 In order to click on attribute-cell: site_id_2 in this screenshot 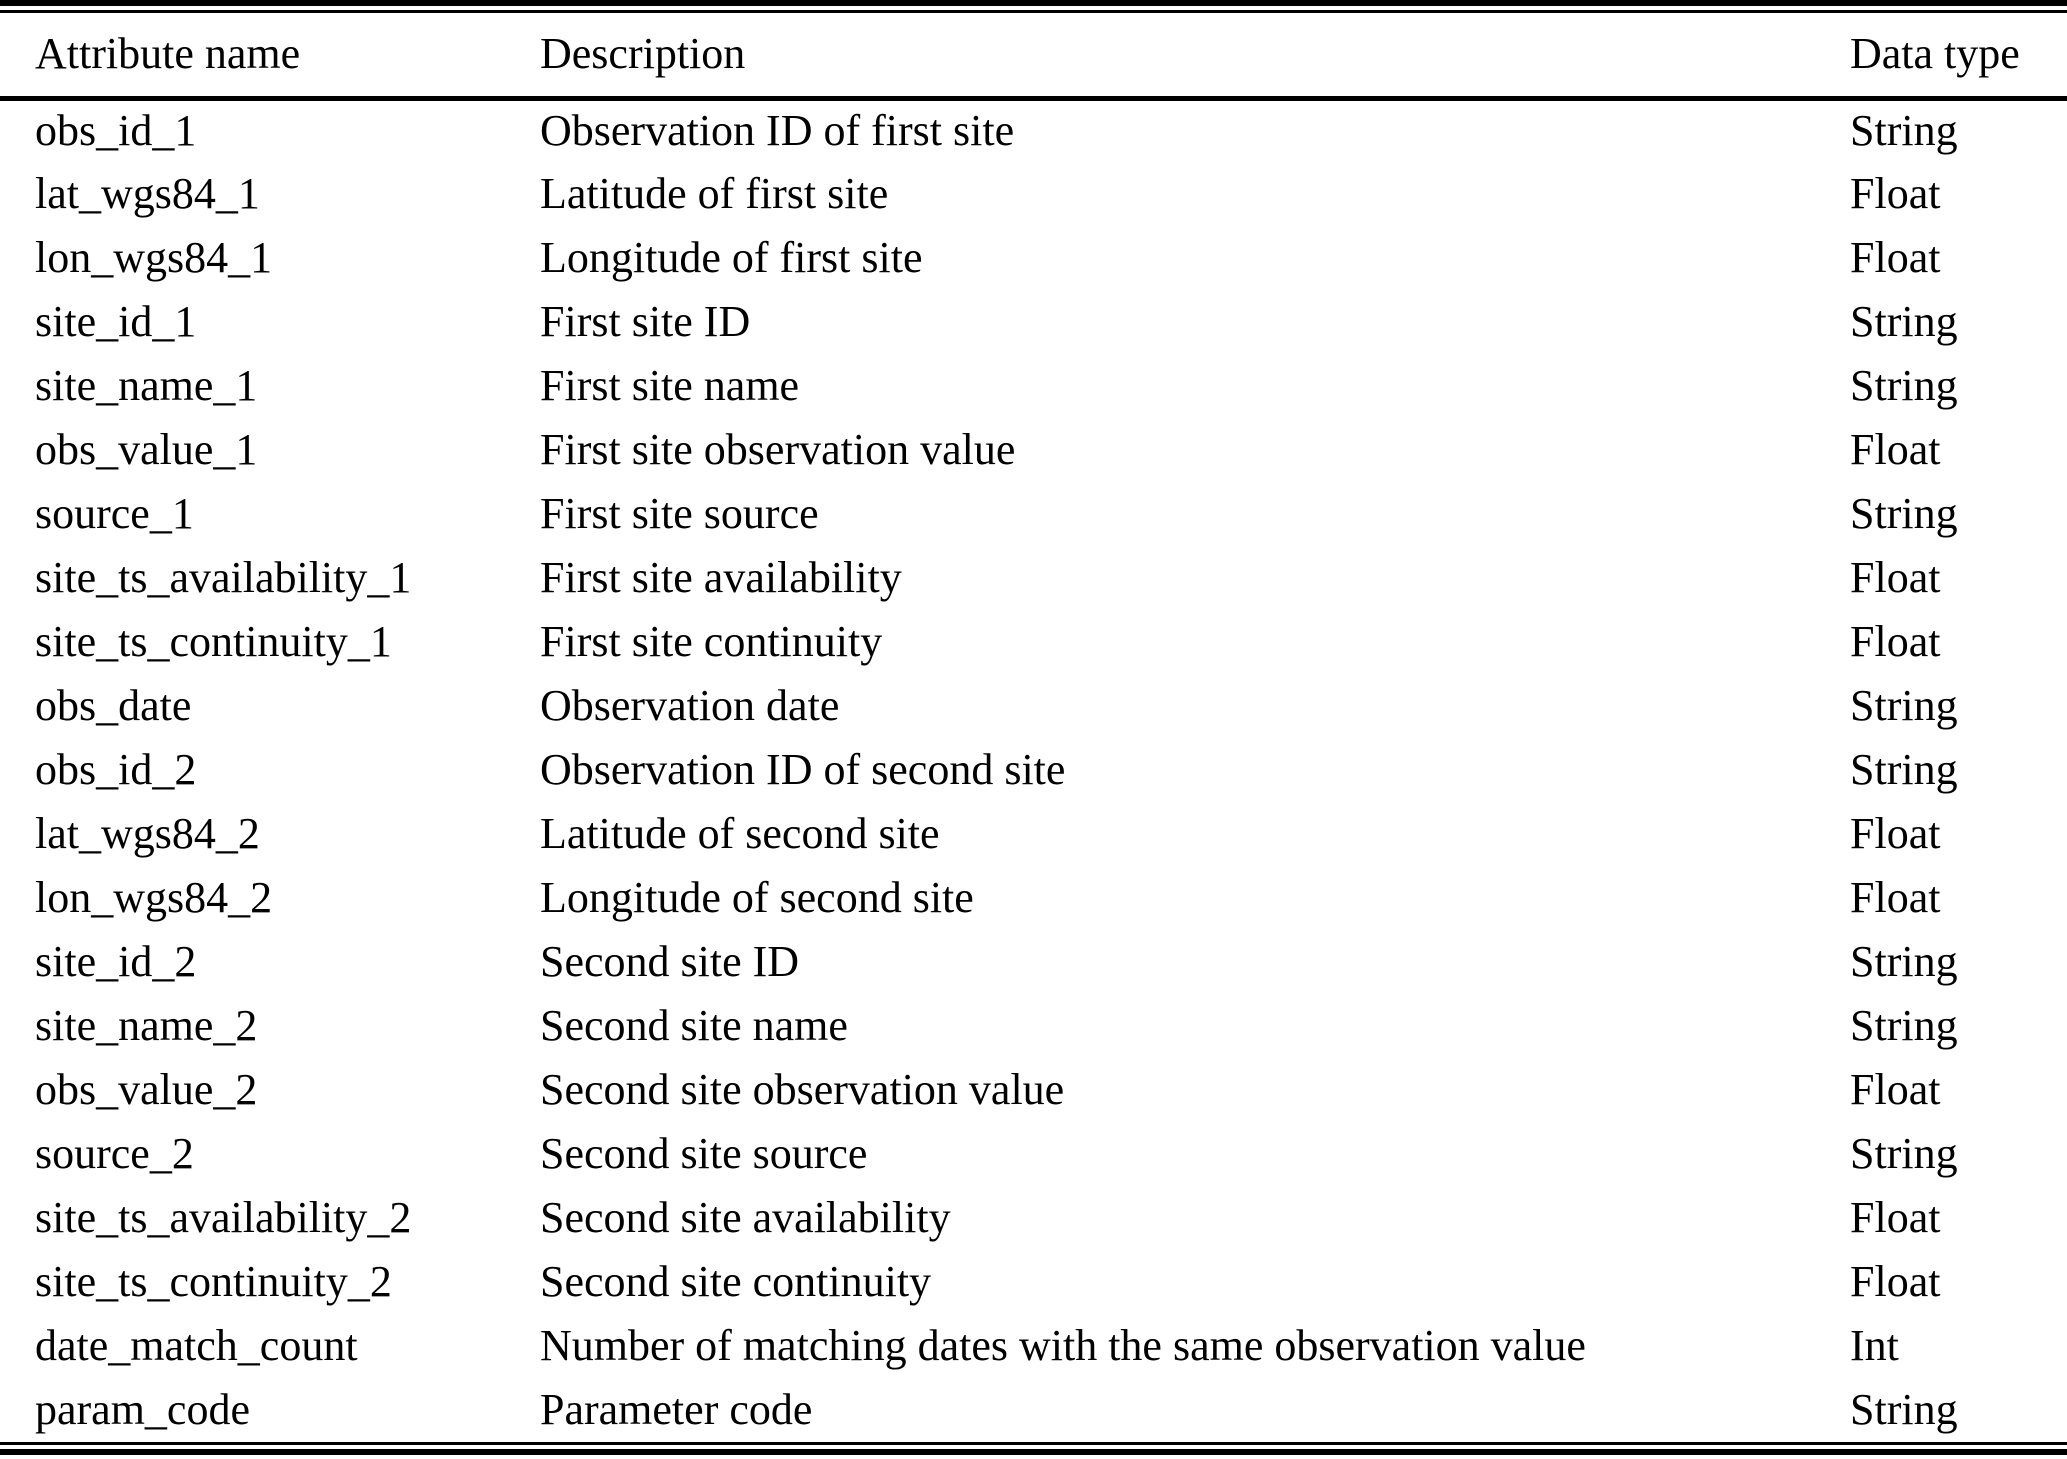, I will do `click(116, 961)`.